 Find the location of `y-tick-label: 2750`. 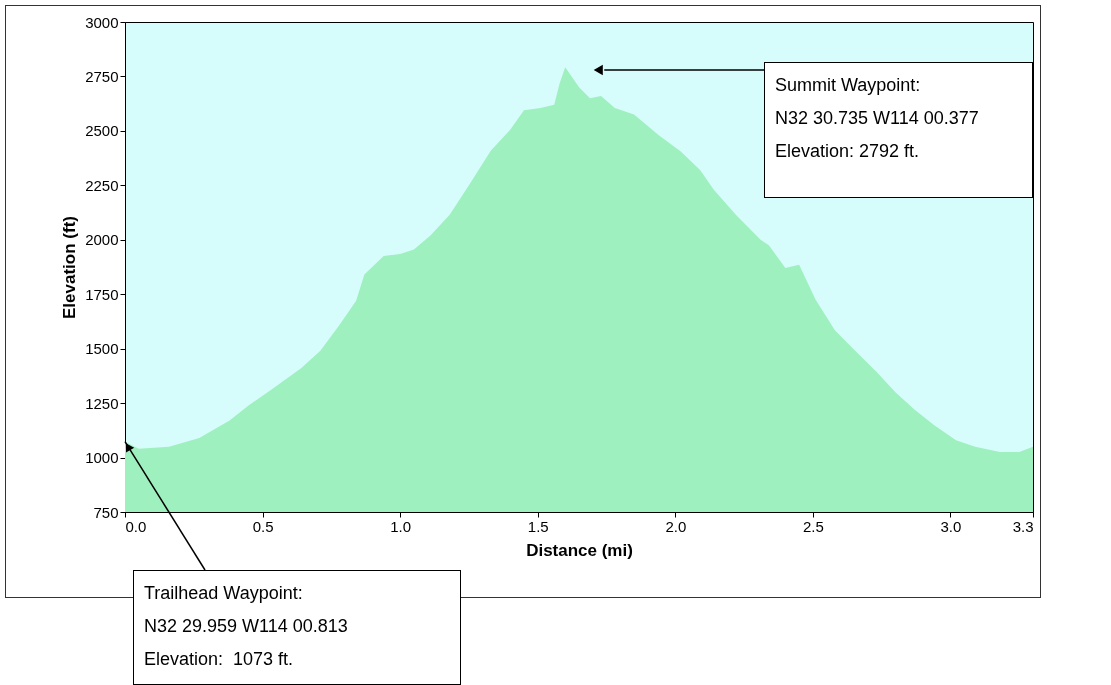

y-tick-label: 2750 is located at coordinates (102, 76).